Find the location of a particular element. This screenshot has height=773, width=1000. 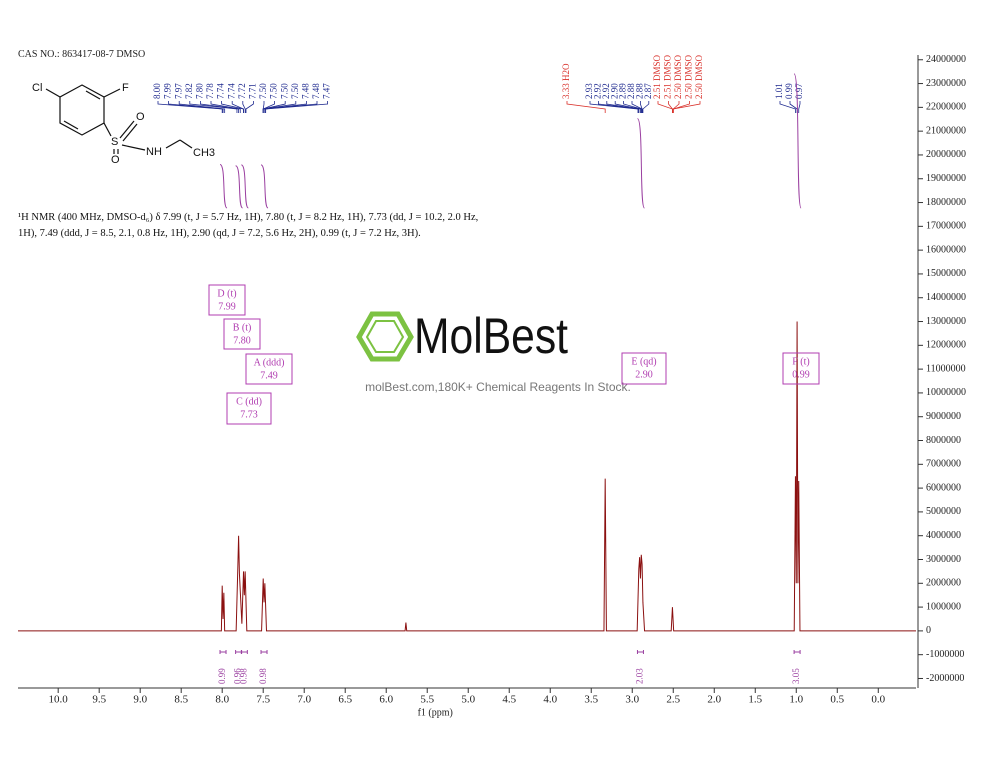

x-tick-label: 9.5 is located at coordinates (99, 700).